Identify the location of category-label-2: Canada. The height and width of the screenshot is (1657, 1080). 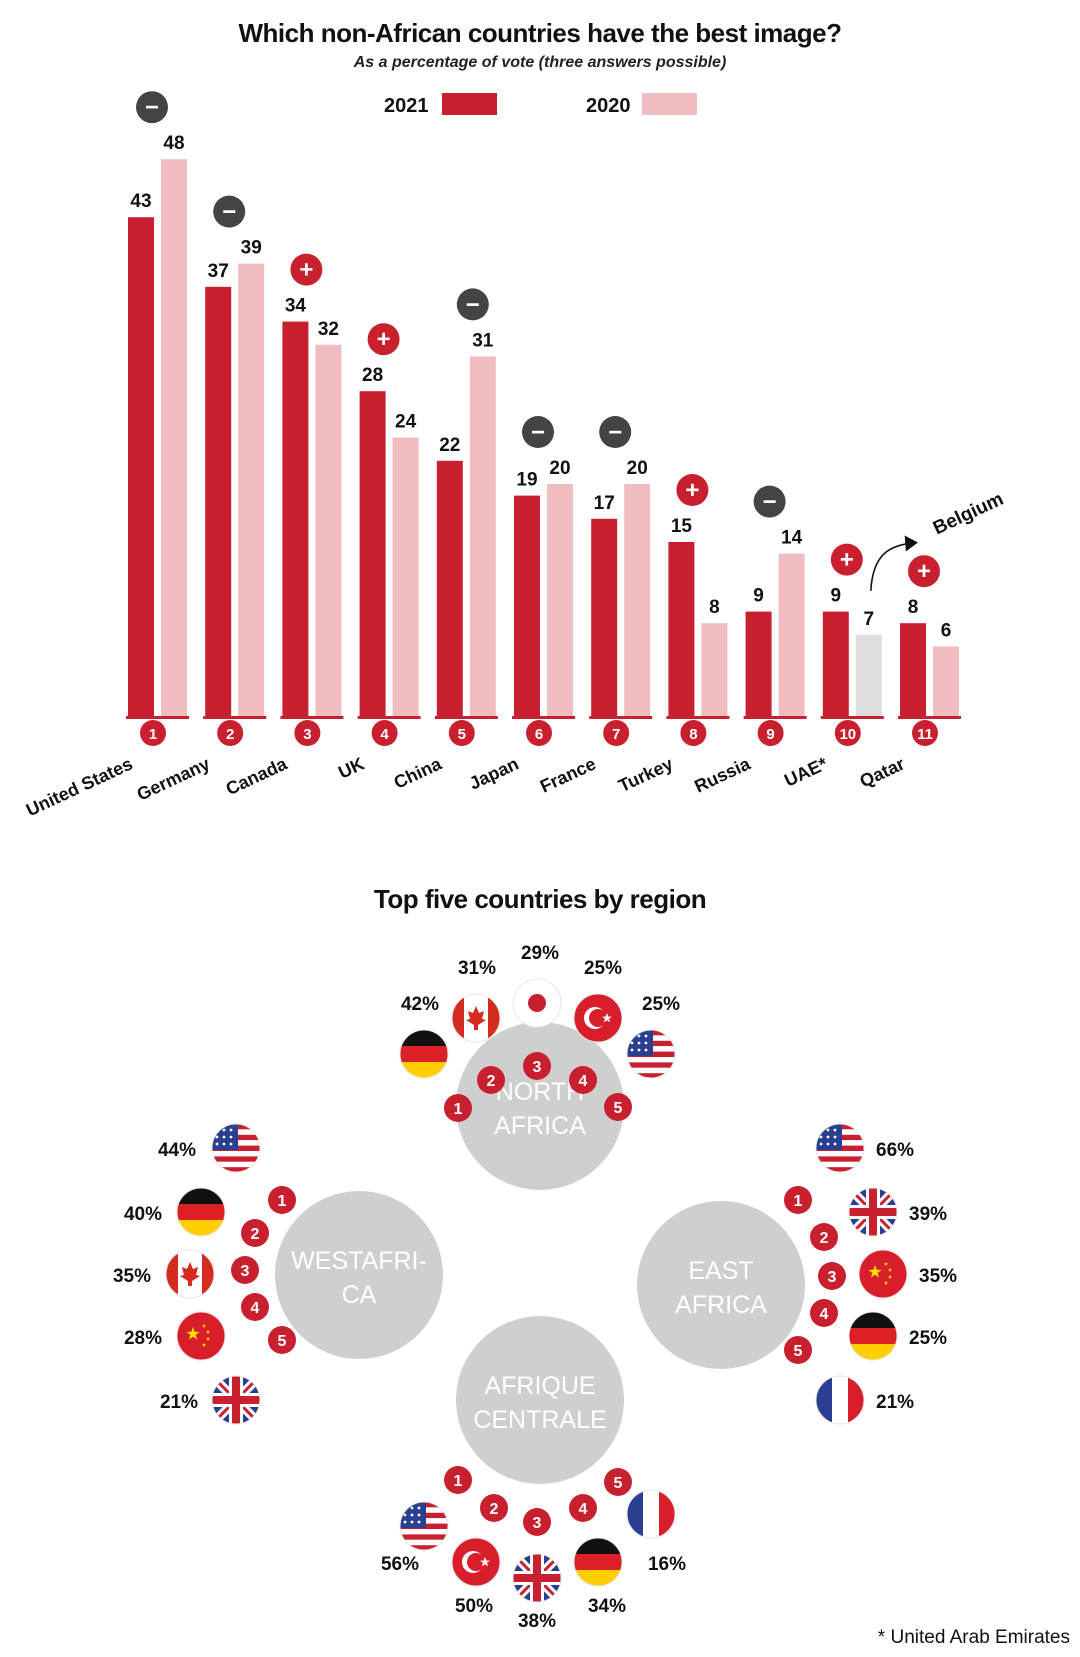
(257, 776).